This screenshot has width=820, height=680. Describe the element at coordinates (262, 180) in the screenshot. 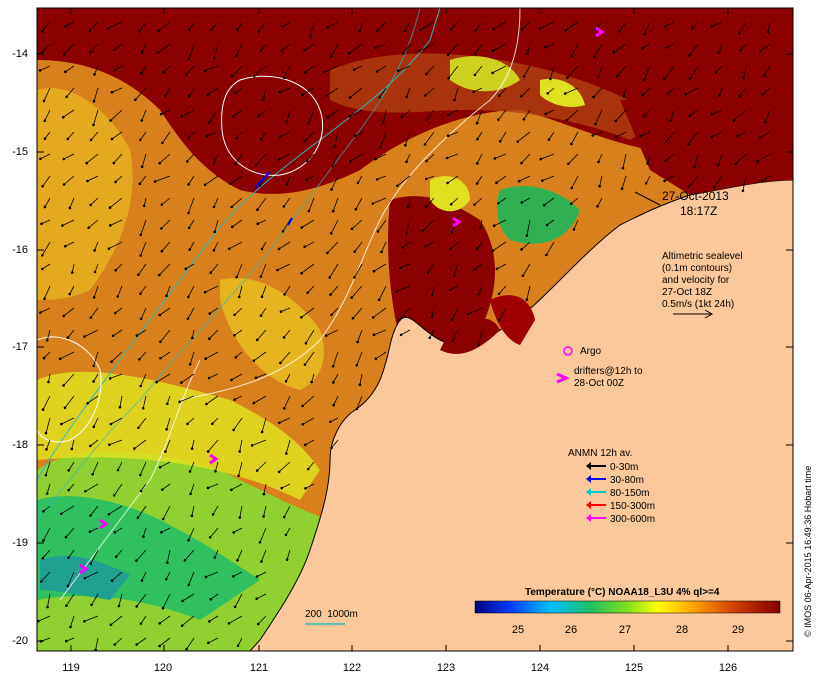

I see `anmn-arrow-blue` at that location.